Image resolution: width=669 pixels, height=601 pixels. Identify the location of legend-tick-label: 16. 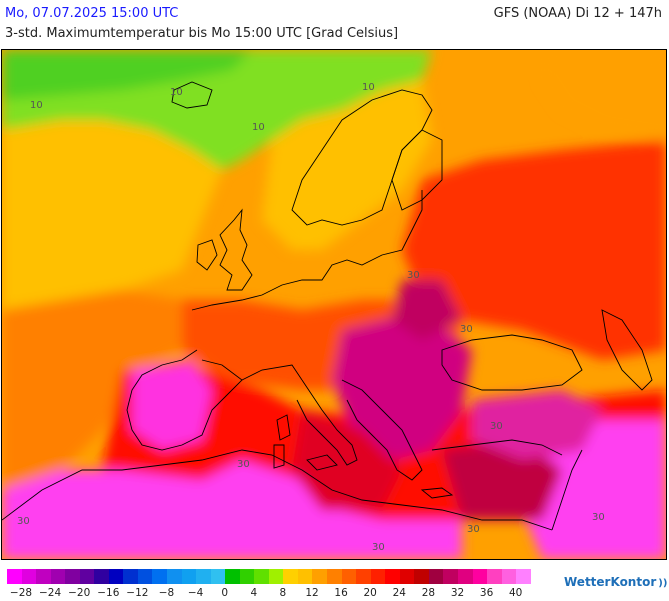
(341, 593).